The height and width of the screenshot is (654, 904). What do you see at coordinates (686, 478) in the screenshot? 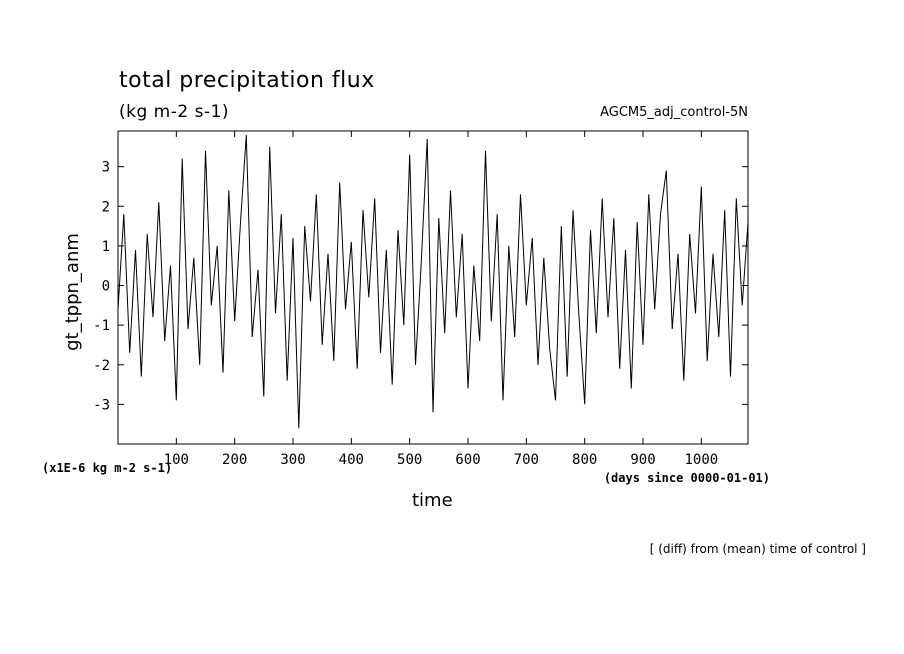
I see `x-axis-unit: (days since 0000-01-01)` at bounding box center [686, 478].